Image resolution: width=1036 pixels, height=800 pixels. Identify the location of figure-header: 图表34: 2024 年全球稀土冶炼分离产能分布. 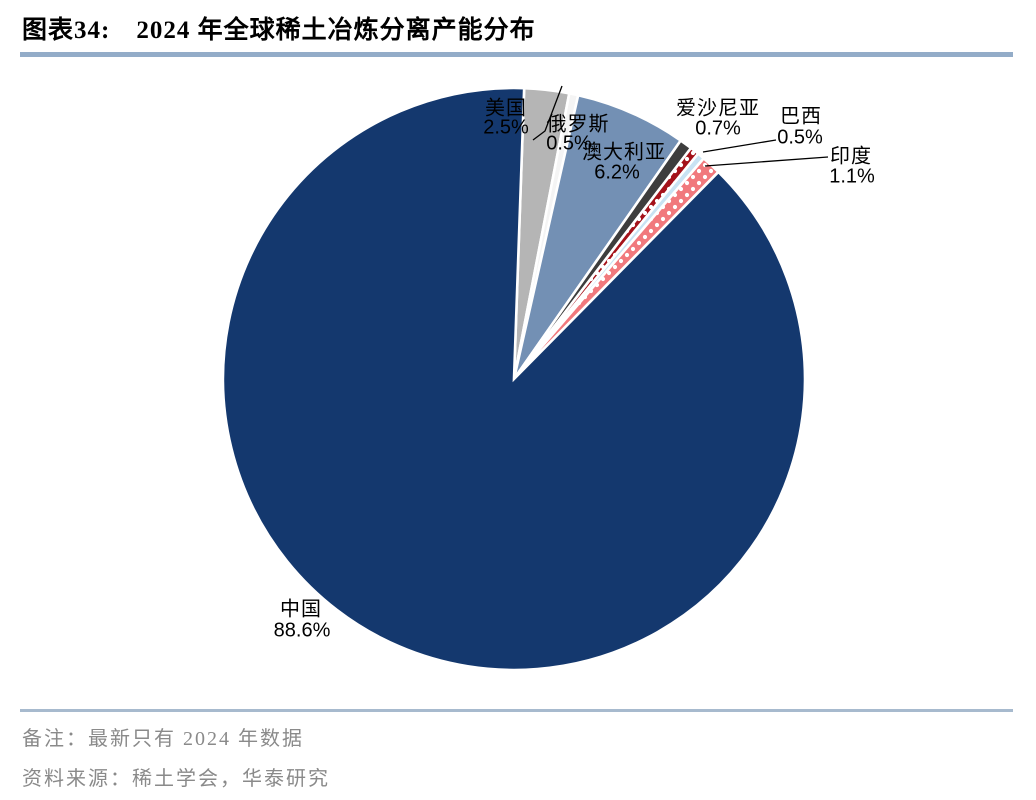
(517, 28).